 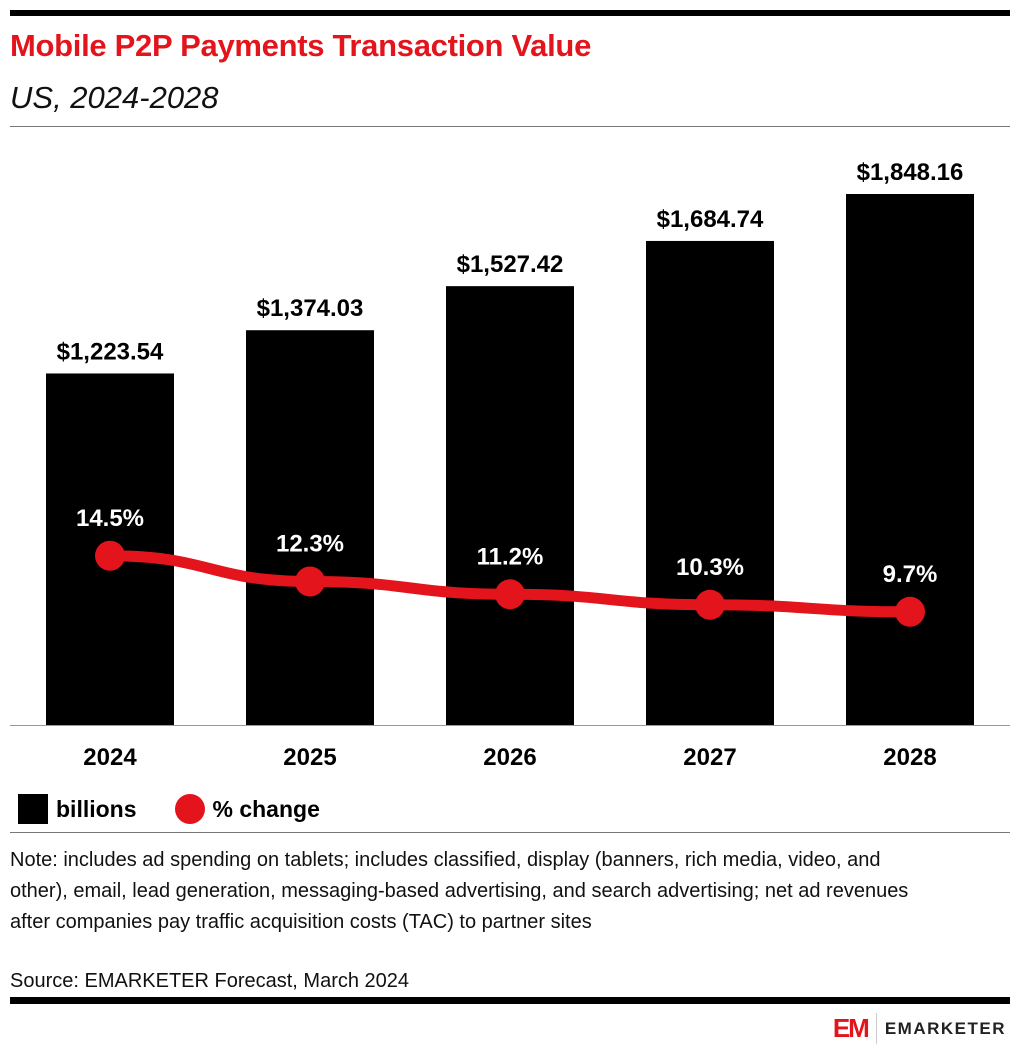 What do you see at coordinates (309, 757) in the screenshot?
I see `x-tick-label: 2025` at bounding box center [309, 757].